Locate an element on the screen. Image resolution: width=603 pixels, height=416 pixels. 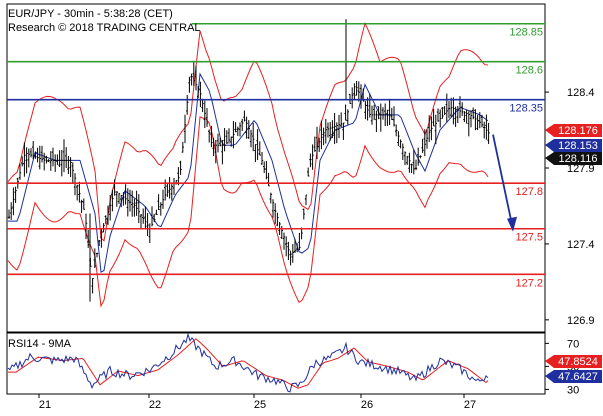
rsi-line is located at coordinates (248, 362).